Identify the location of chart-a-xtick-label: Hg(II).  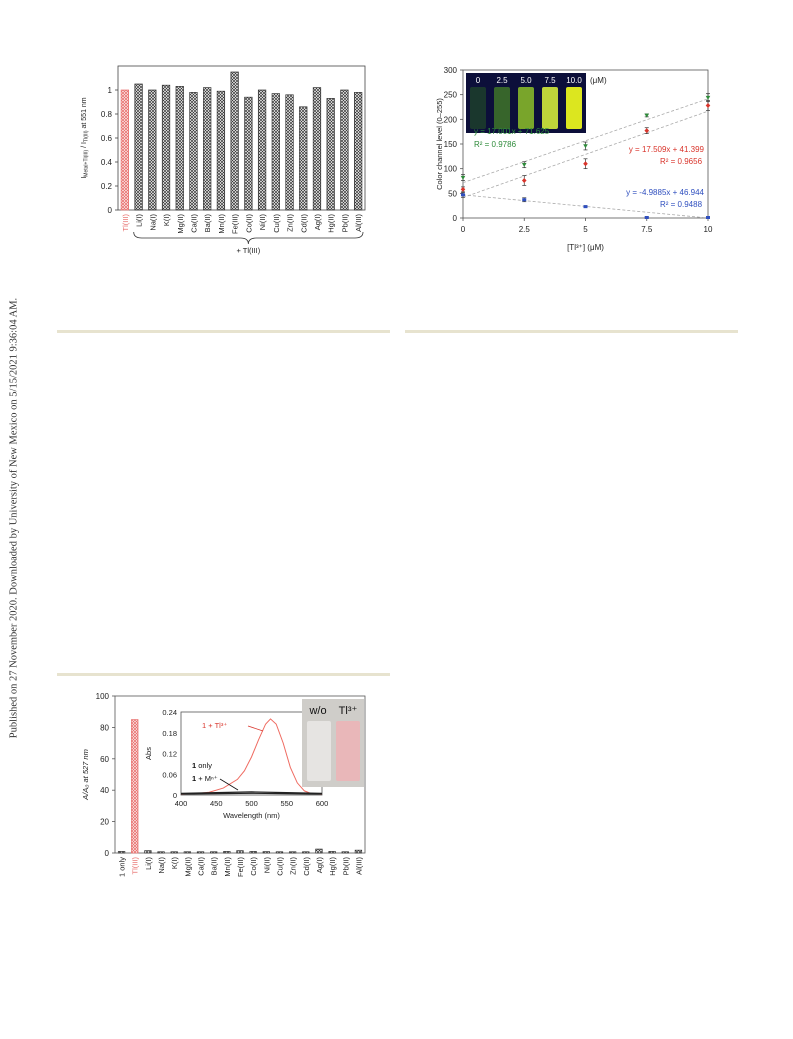
(331, 222).